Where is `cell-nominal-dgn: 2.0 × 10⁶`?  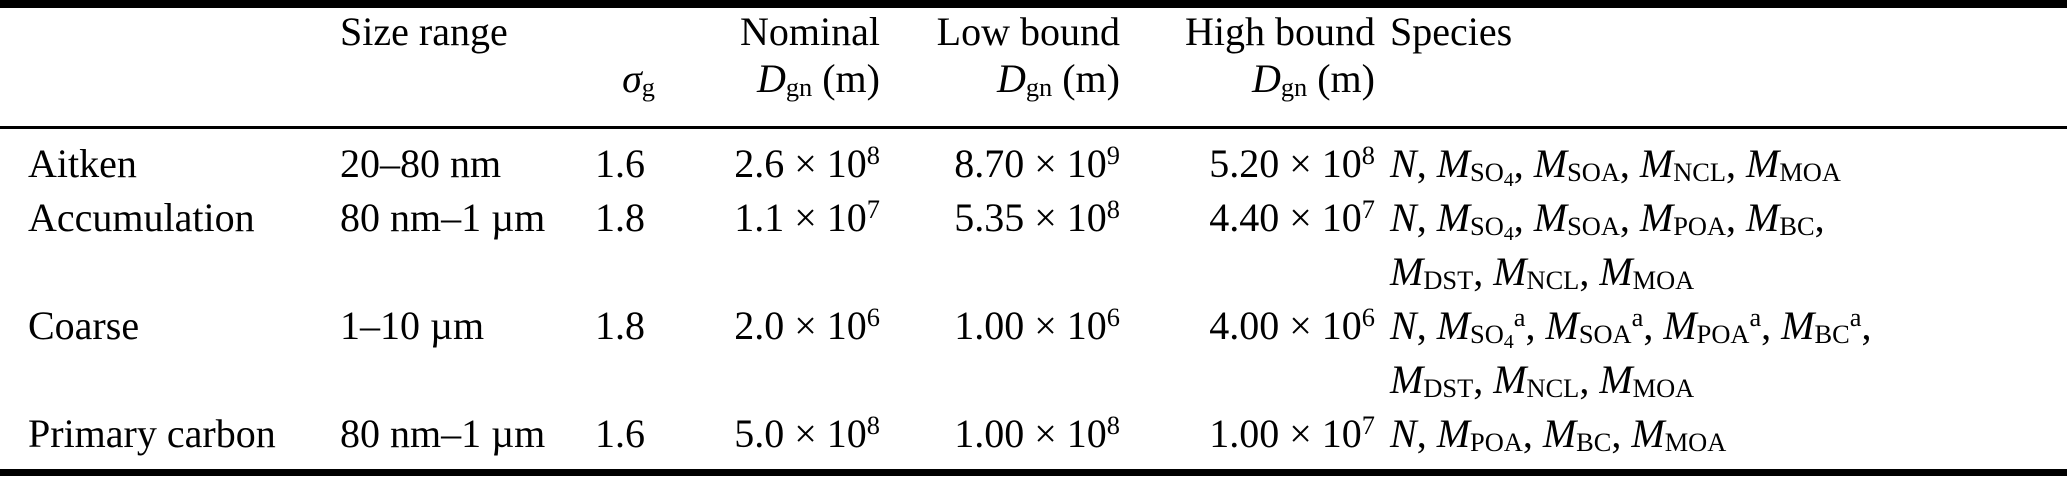 cell-nominal-dgn: 2.0 × 10⁶ is located at coordinates (807, 324).